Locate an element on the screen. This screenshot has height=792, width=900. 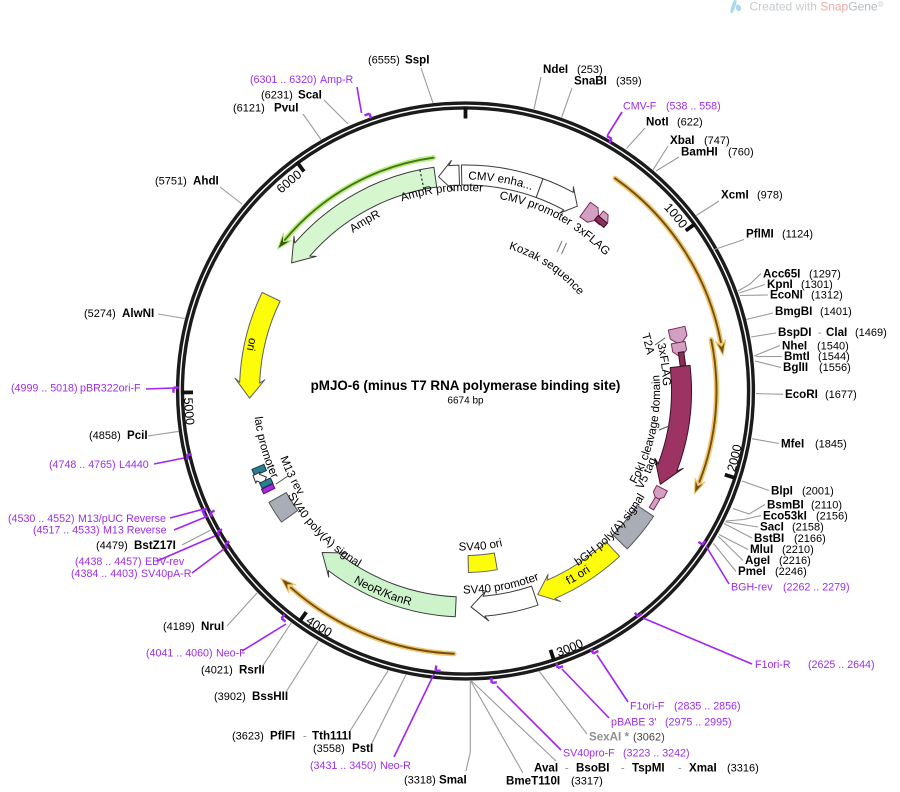
svg-text: (4999 .. 5018)pBR322ori-F is located at coordinates (76, 389).